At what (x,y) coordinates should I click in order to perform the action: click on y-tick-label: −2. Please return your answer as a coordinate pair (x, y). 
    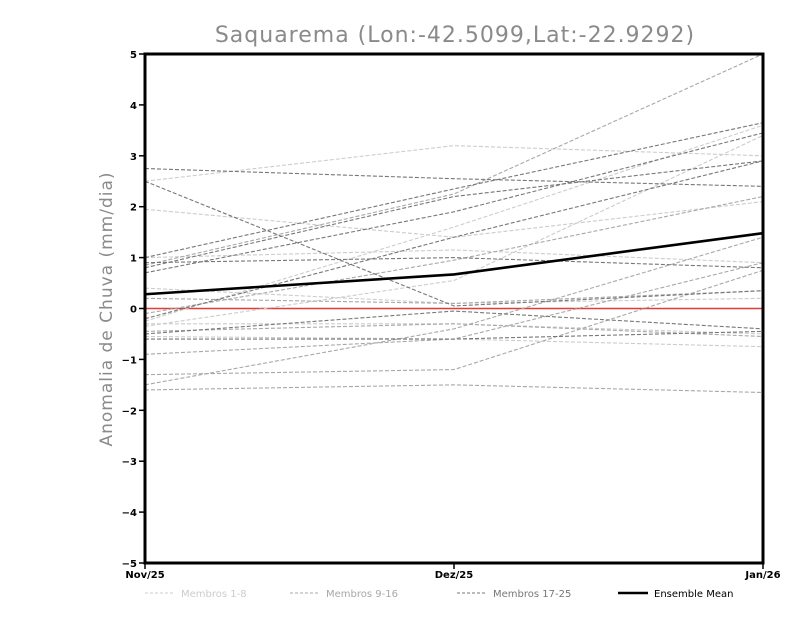
    Looking at the image, I should click on (129, 411).